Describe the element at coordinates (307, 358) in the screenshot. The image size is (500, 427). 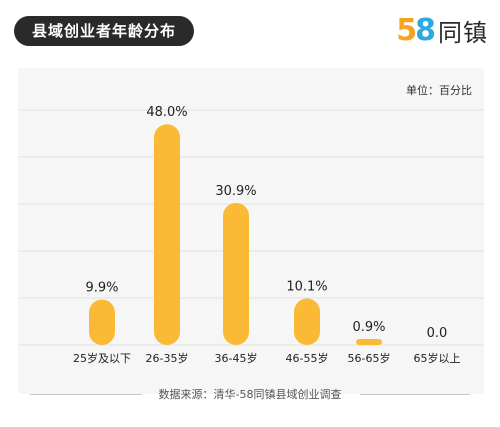
I see `category-label: 46-55岁` at that location.